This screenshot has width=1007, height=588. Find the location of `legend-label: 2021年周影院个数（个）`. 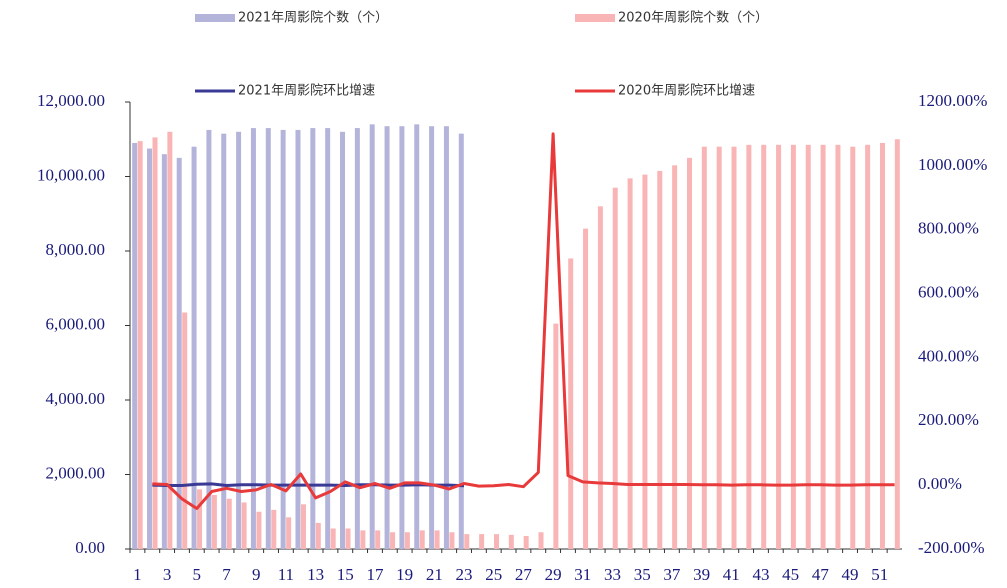

legend-label: 2021年周影院个数（个） is located at coordinates (313, 18).